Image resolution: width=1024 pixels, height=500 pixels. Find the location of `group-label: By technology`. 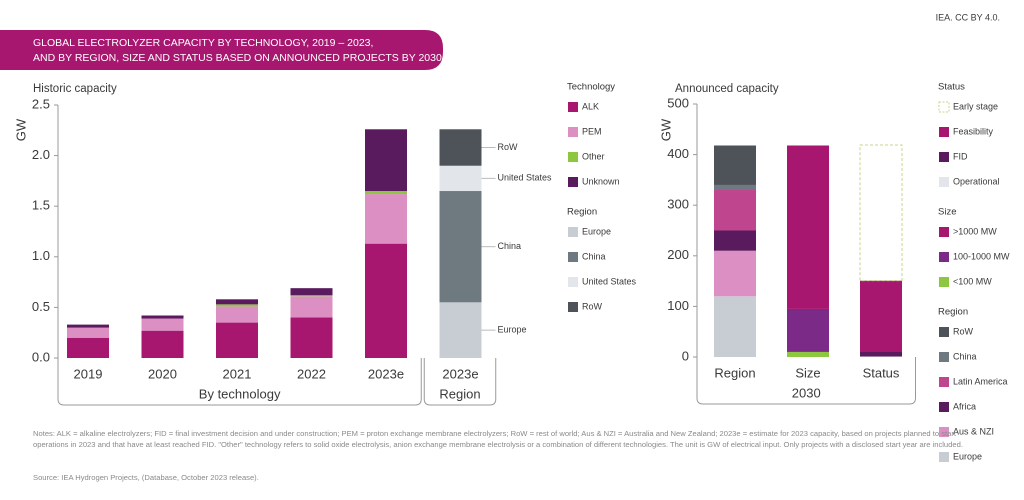

group-label: By technology is located at coordinates (240, 393).